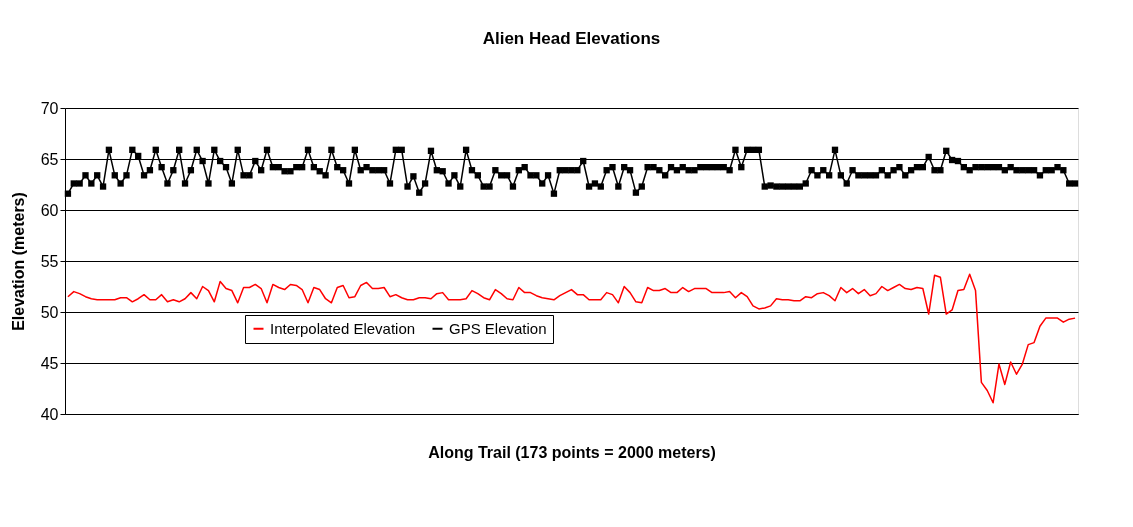  I want to click on y-tick-label: 55, so click(49, 261).